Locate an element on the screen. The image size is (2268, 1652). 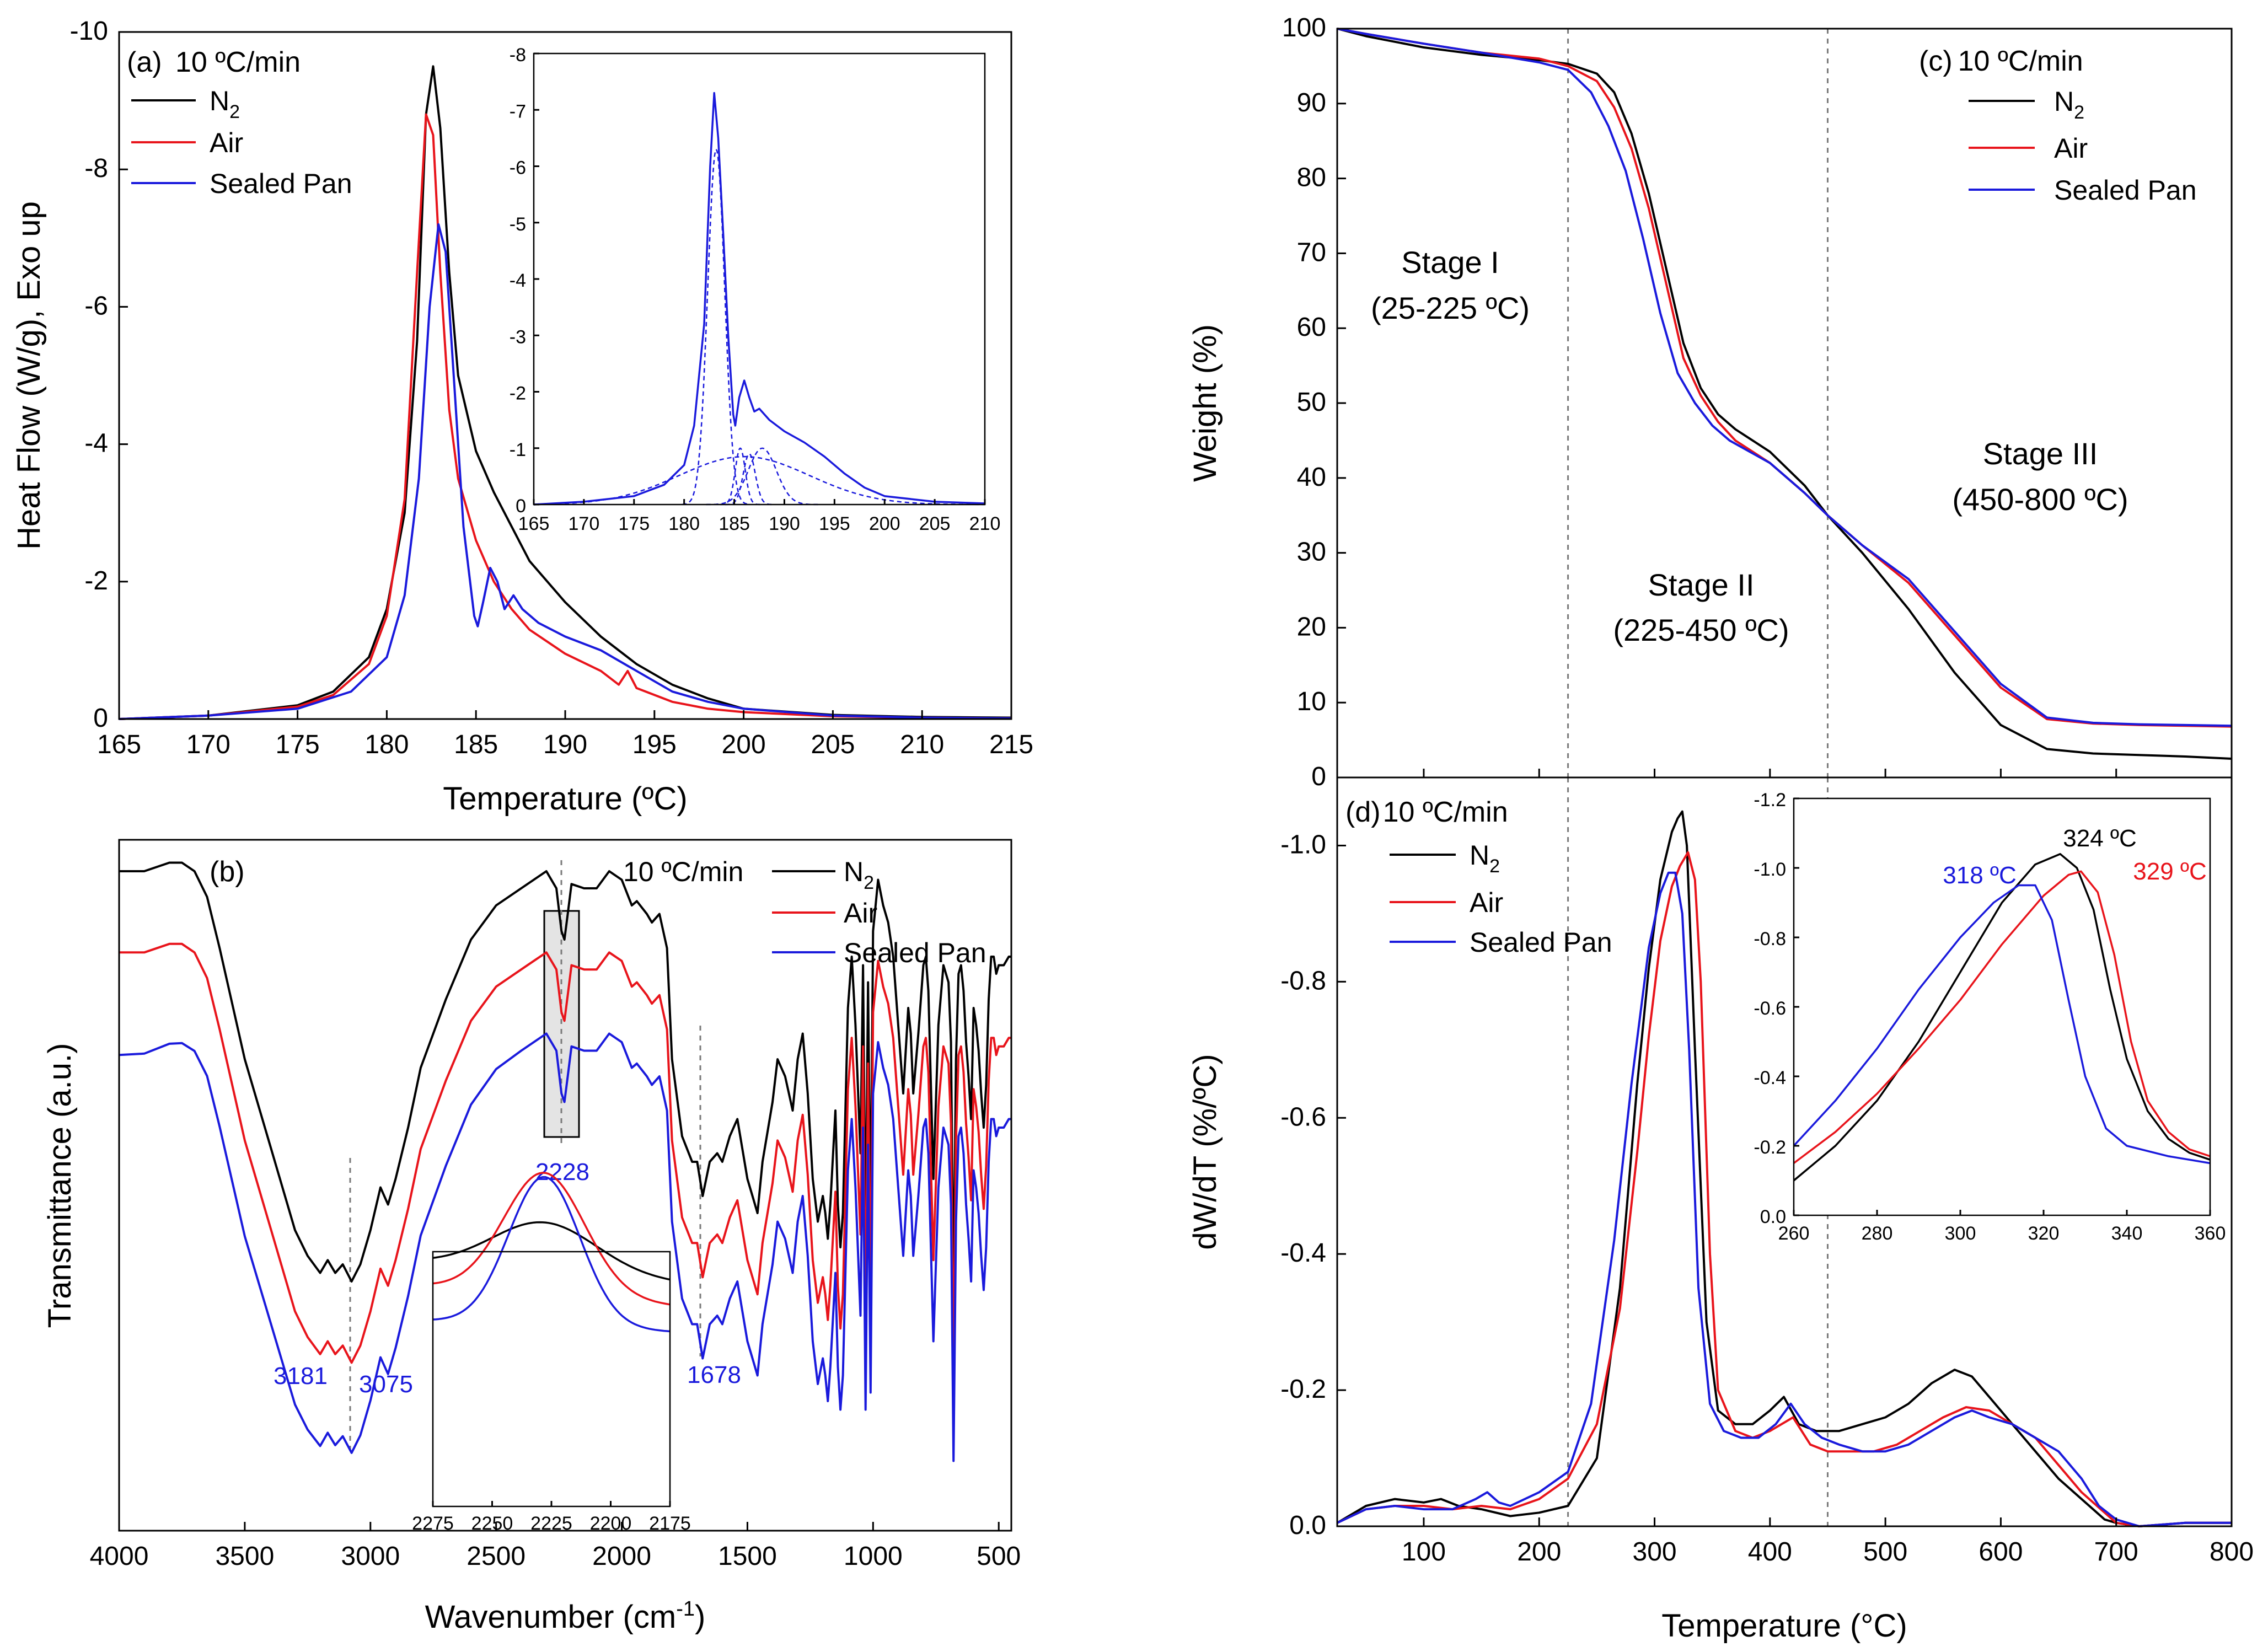
panel-a-y-ticks: 0 -2 -4 -6 -8 -10 is located at coordinates (99, 375).